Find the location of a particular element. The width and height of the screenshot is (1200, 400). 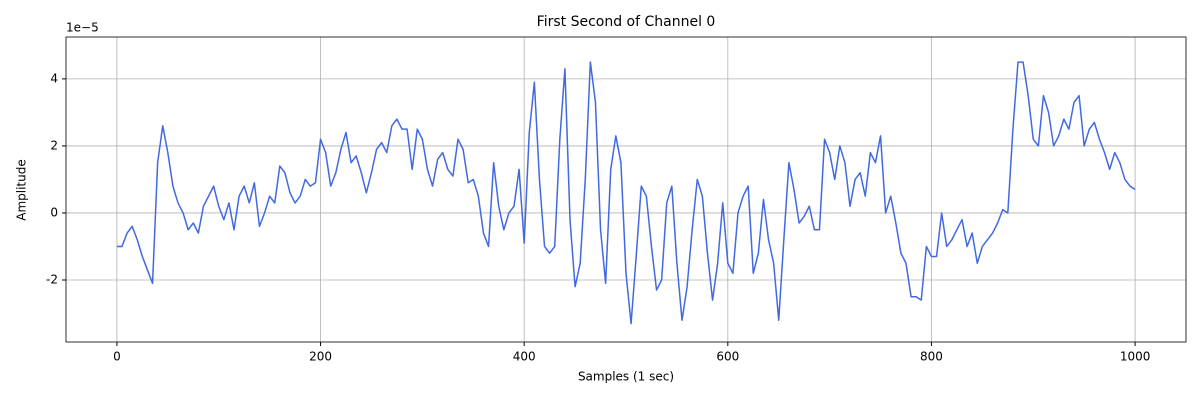

x-tick-label: 400 is located at coordinates (524, 357).